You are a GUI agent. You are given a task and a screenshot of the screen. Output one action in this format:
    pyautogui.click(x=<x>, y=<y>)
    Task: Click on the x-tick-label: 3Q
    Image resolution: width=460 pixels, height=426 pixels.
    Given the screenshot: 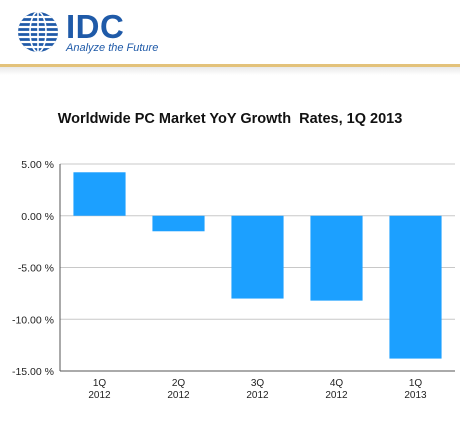 What is the action you would take?
    pyautogui.click(x=258, y=383)
    